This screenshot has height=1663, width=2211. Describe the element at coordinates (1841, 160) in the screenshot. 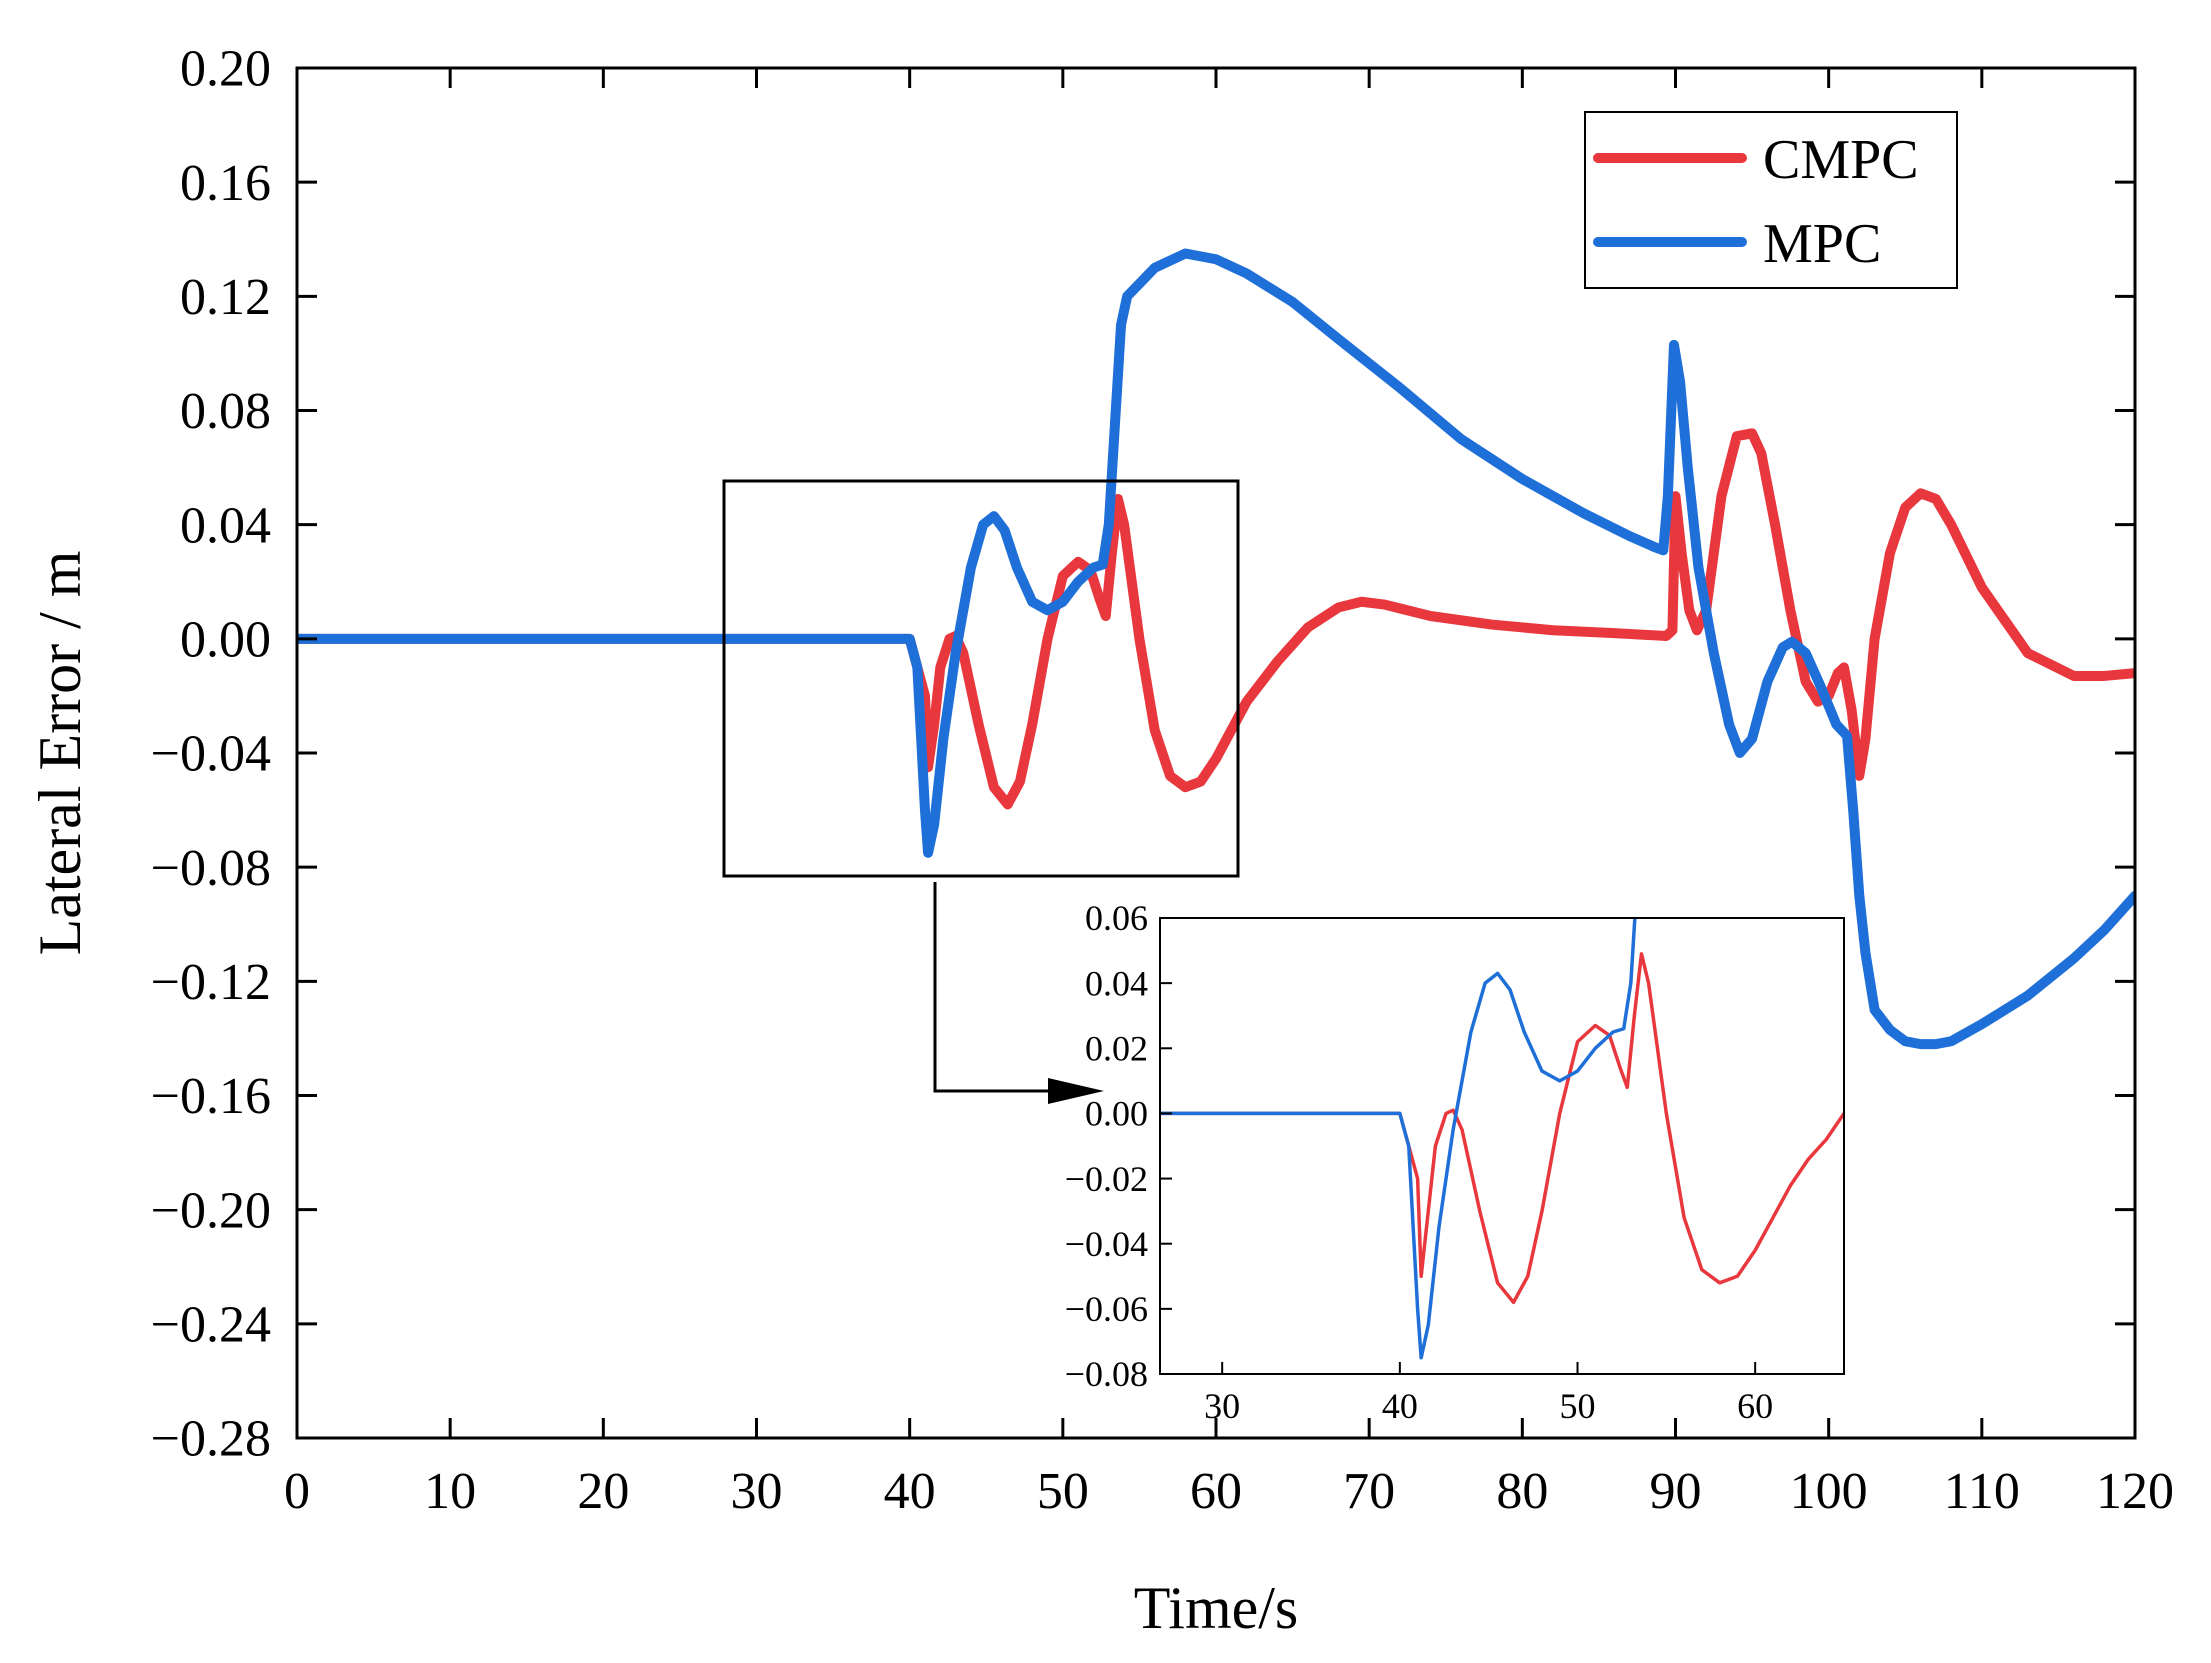

I see `legend-label-cmpc: CMPC` at that location.